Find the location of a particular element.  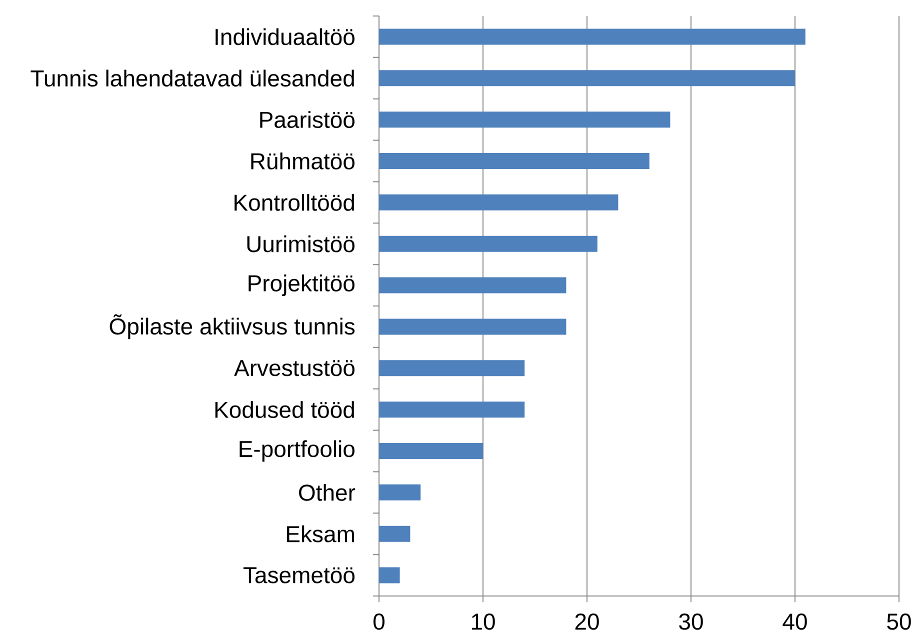

x-tick-label: 0 is located at coordinates (379, 622).